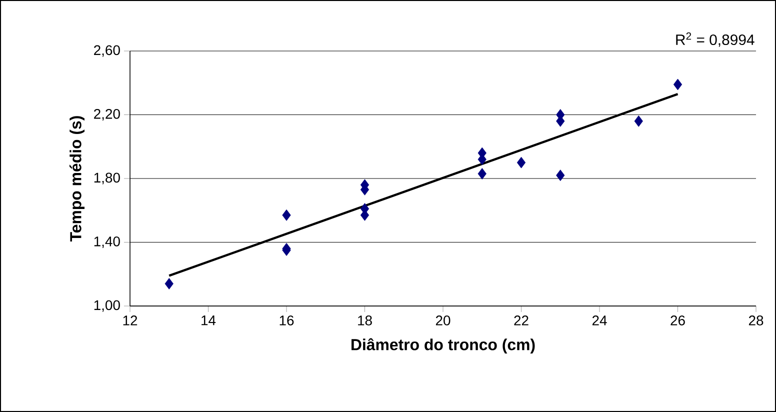  I want to click on x-tick-label: 26, so click(677, 321).